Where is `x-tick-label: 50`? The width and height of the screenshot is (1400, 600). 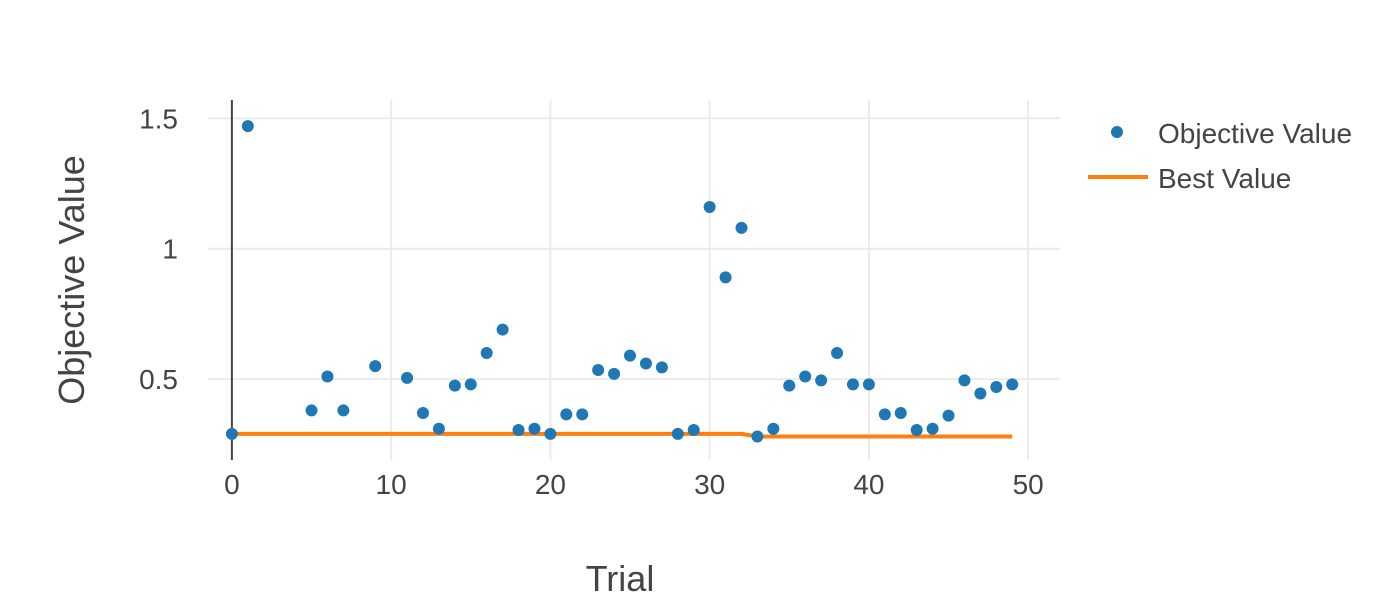 x-tick-label: 50 is located at coordinates (1028, 484).